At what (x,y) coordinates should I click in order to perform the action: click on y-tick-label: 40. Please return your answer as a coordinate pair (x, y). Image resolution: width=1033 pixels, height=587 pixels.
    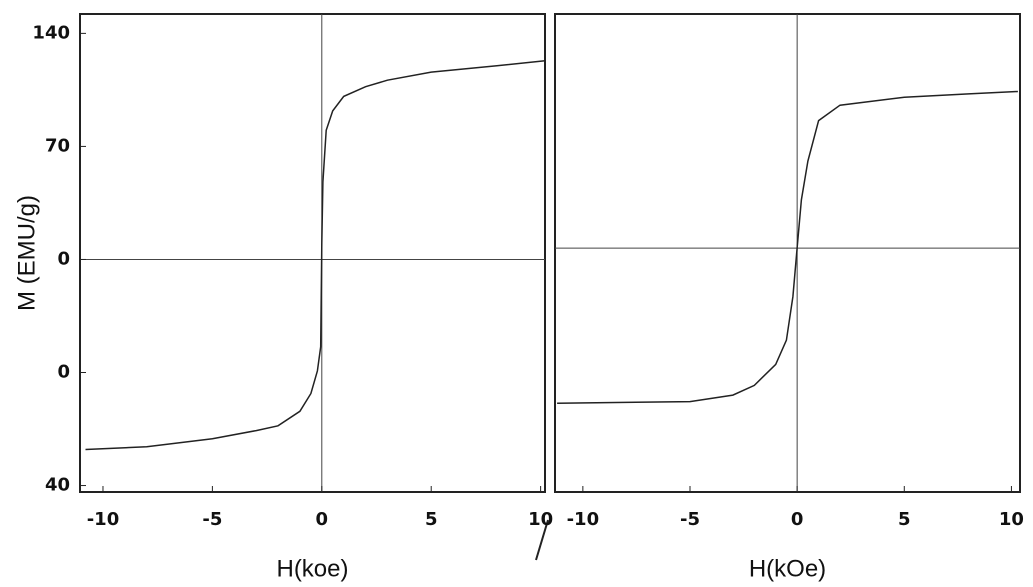
    Looking at the image, I should click on (57, 485).